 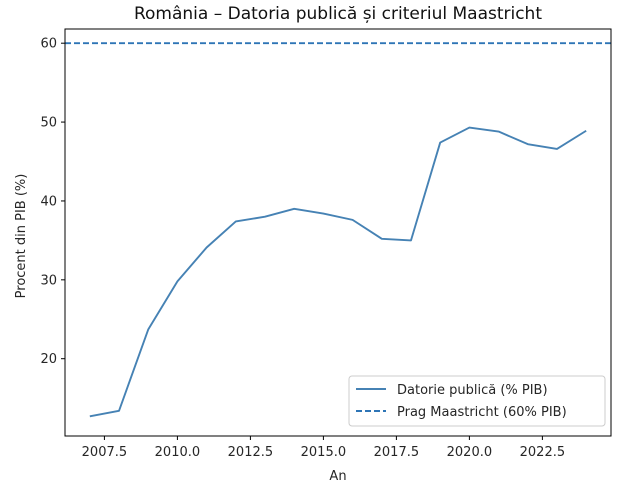 What do you see at coordinates (472, 390) in the screenshot?
I see `legend-label-1: Datorie publică (% PIB)` at bounding box center [472, 390].